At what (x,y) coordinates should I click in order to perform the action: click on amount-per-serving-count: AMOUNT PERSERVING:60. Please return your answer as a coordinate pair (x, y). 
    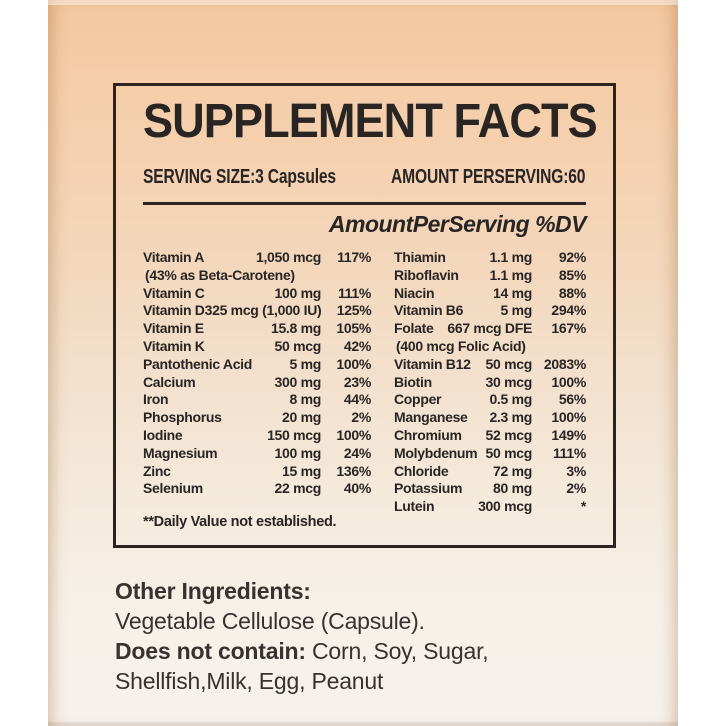
    Looking at the image, I should click on (488, 177).